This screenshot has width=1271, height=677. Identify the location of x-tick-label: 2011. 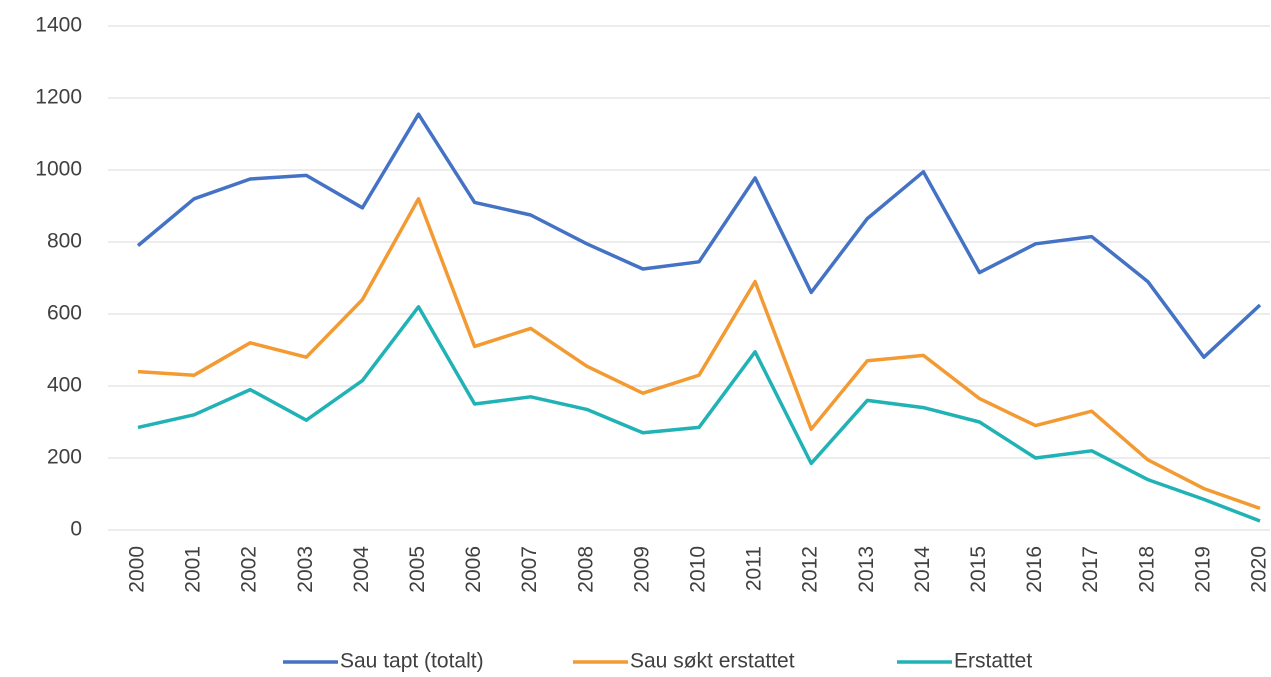
(754, 568).